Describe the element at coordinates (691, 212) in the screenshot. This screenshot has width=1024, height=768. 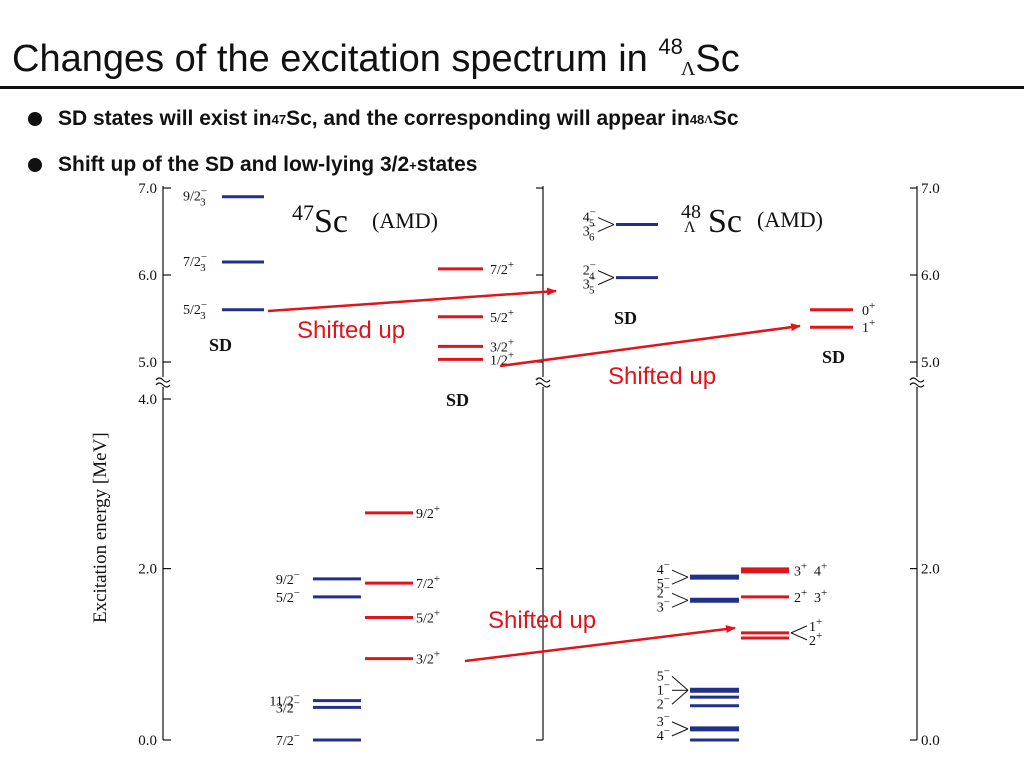
I see `right-nucleus-mass: 48` at that location.